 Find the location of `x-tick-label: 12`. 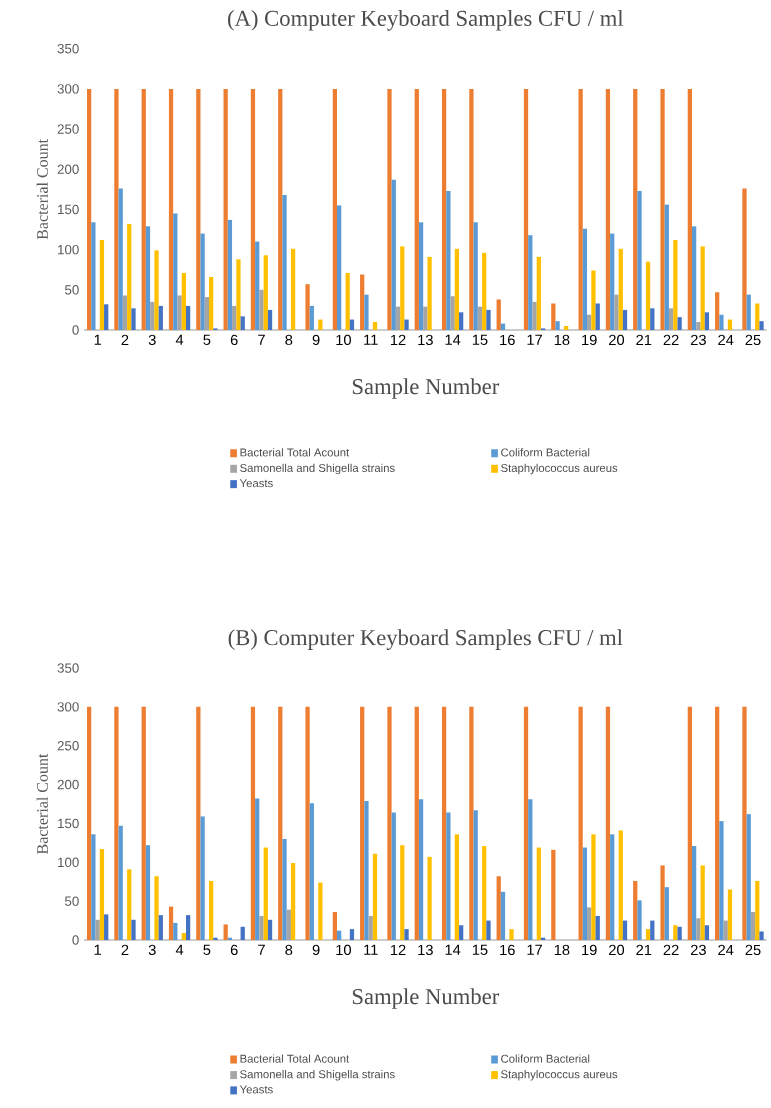

x-tick-label: 12 is located at coordinates (398, 949).